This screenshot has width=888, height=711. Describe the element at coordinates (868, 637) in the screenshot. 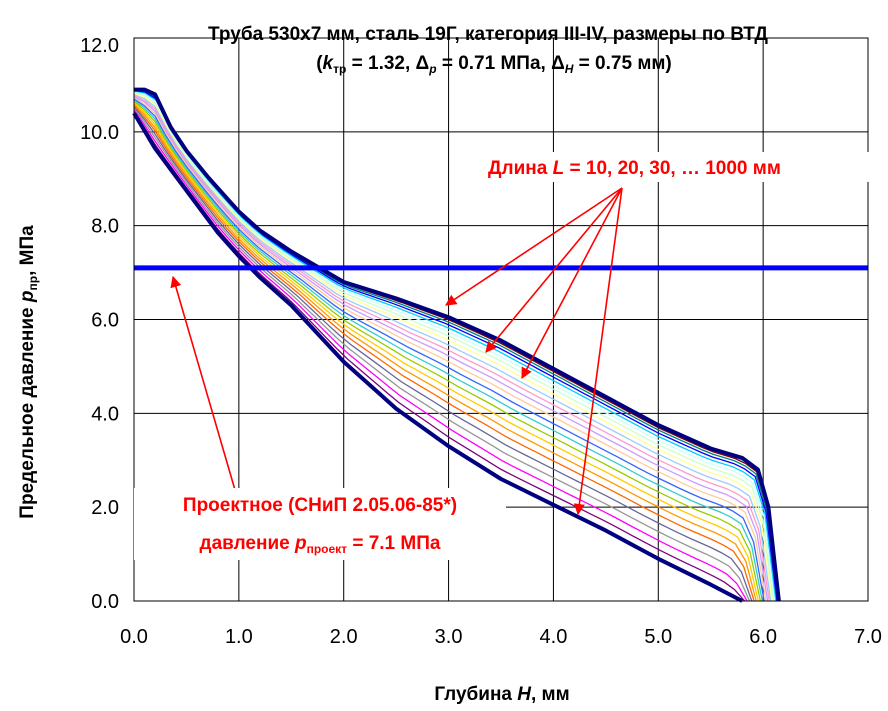

I see `x-tick-label: 7.0` at that location.